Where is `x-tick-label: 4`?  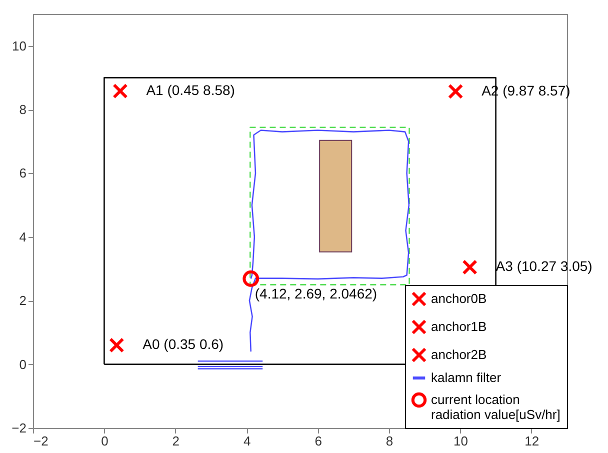 x-tick-label: 4 is located at coordinates (247, 441).